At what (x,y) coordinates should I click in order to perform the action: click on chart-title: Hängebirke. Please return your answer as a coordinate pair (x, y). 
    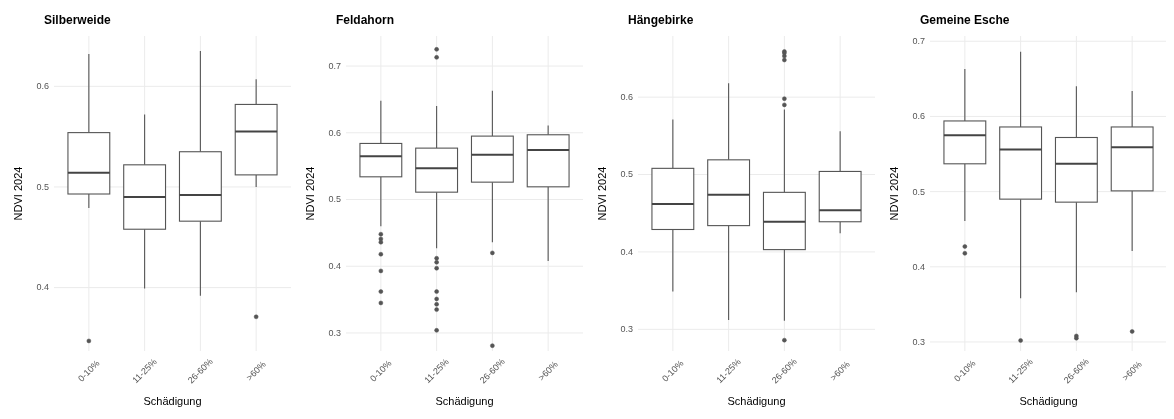
    Looking at the image, I should click on (661, 20).